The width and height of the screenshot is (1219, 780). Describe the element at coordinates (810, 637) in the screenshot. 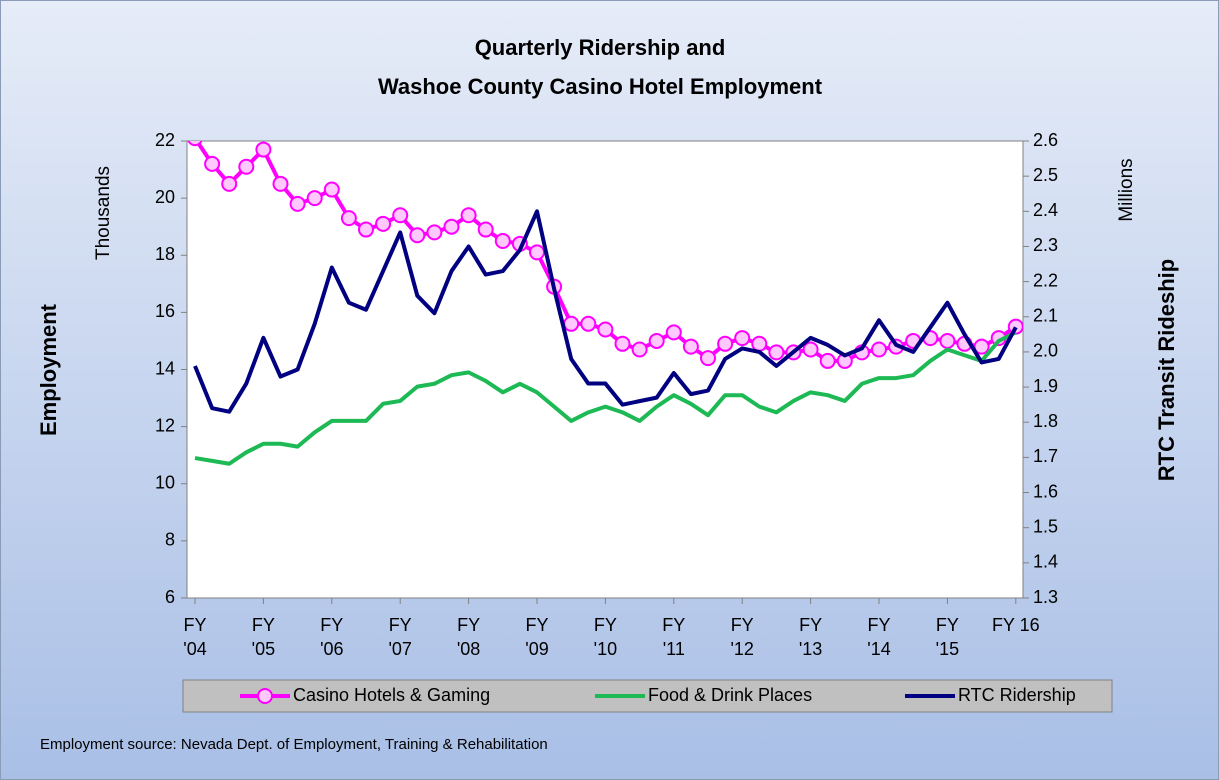

I see `x-tick-label: FY '13` at that location.